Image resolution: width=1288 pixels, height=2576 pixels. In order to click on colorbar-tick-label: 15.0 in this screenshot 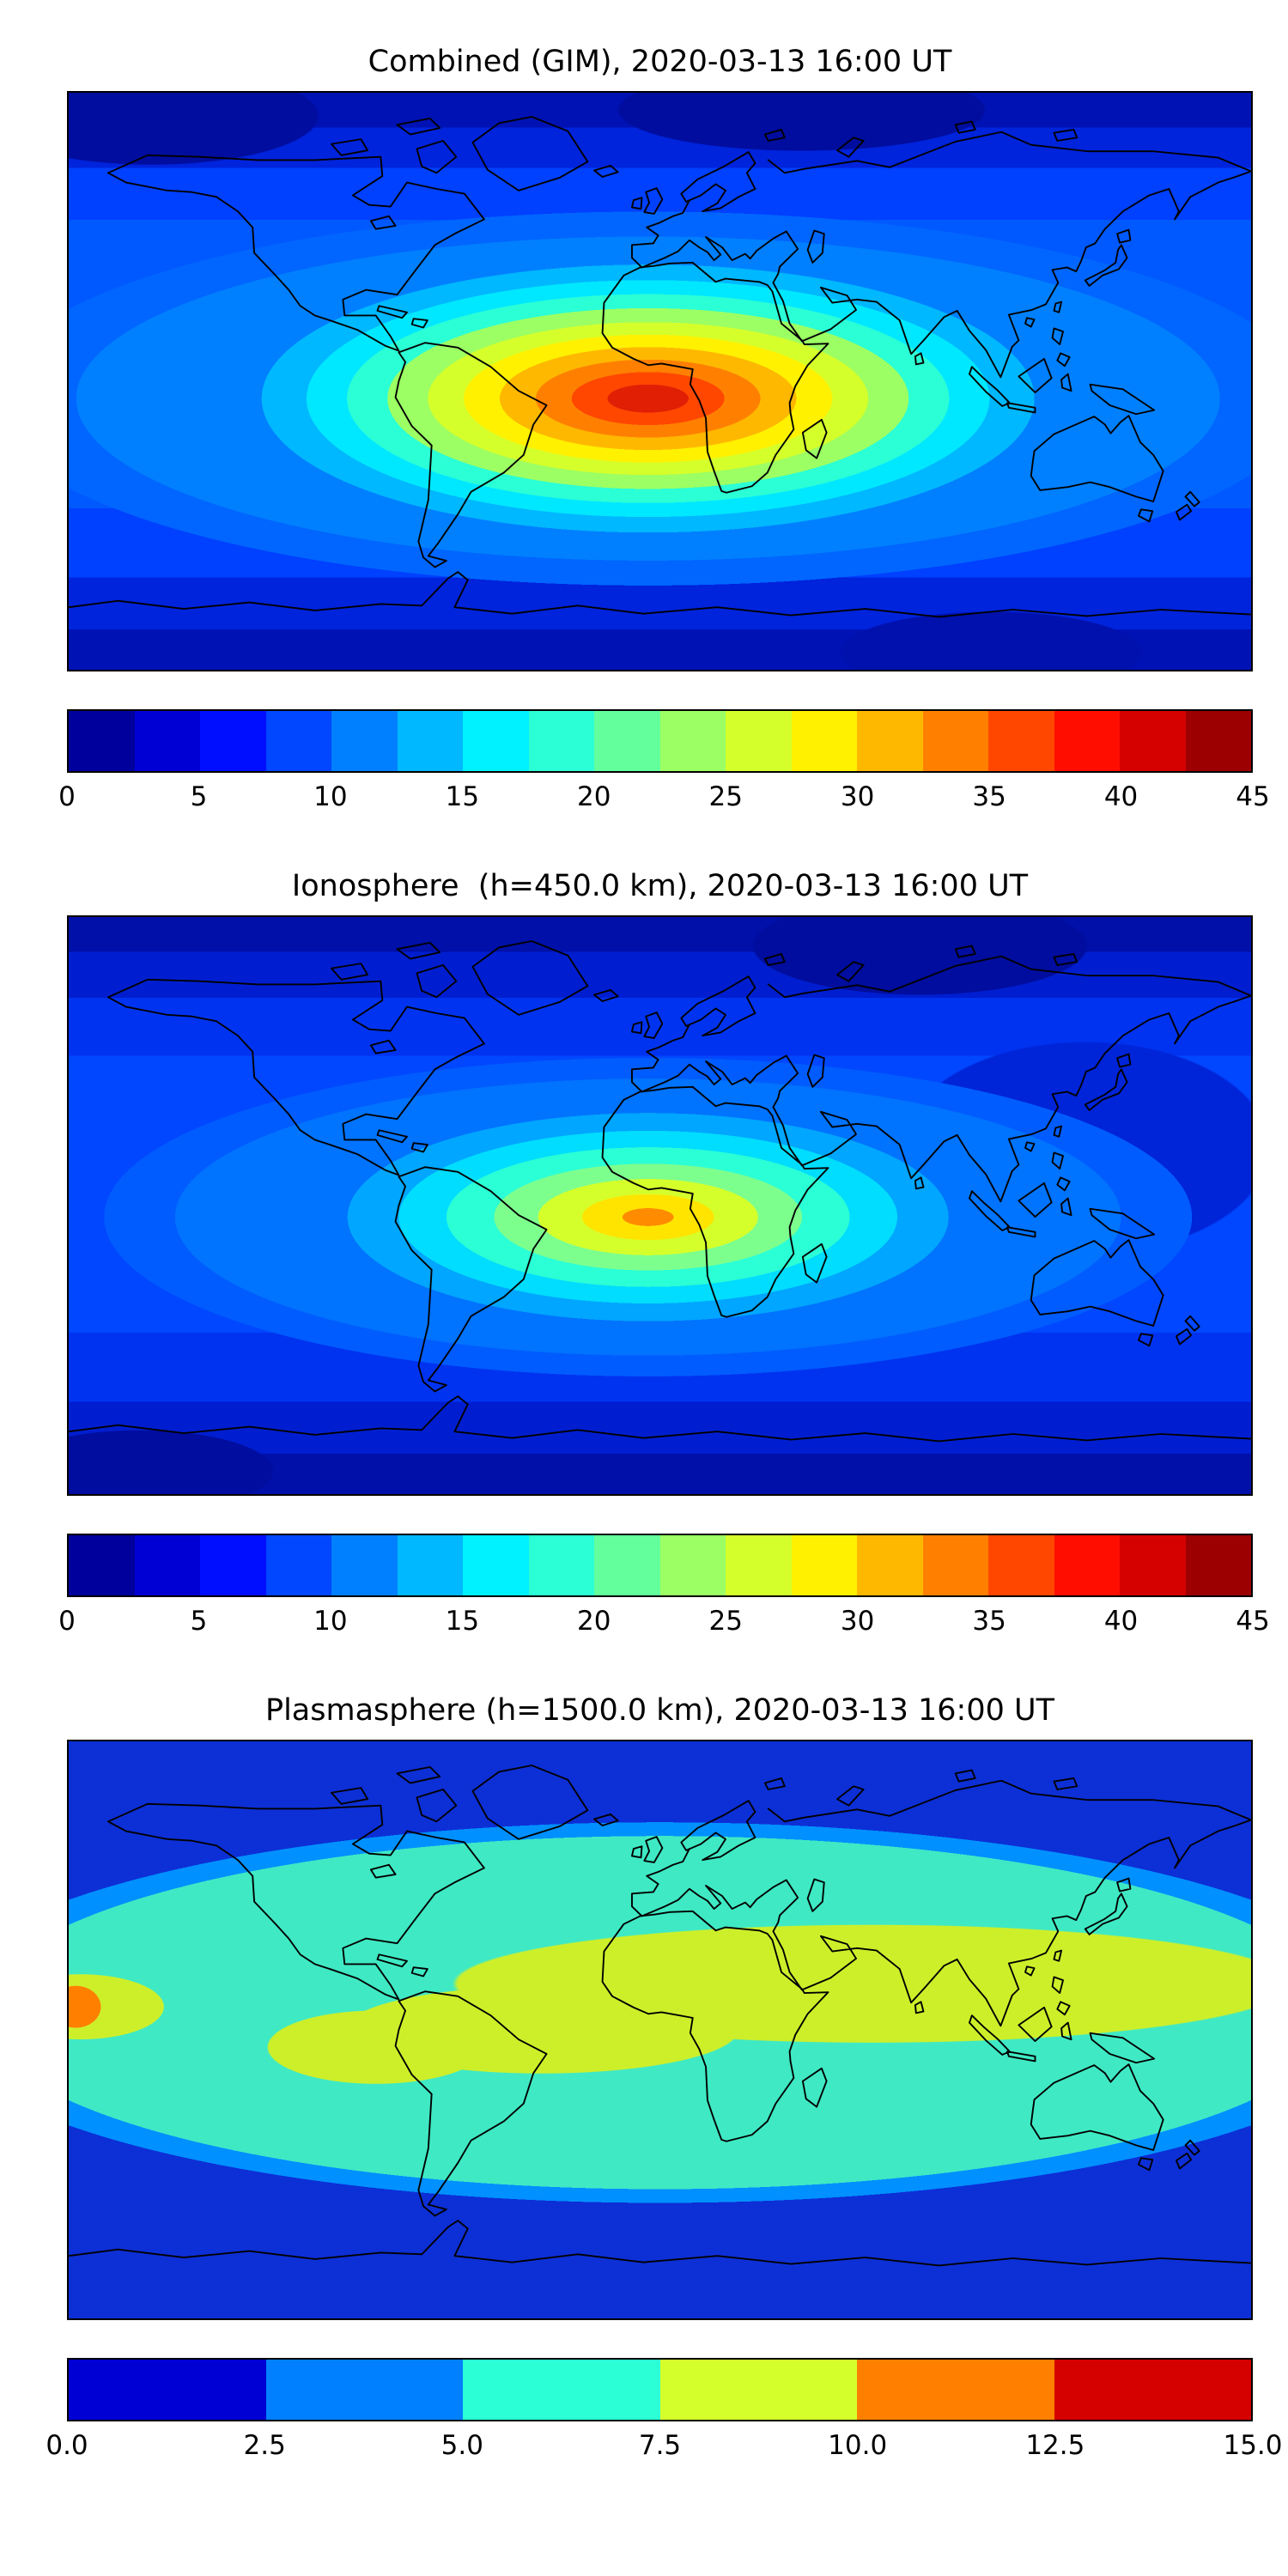, I will do `click(1253, 2445)`.